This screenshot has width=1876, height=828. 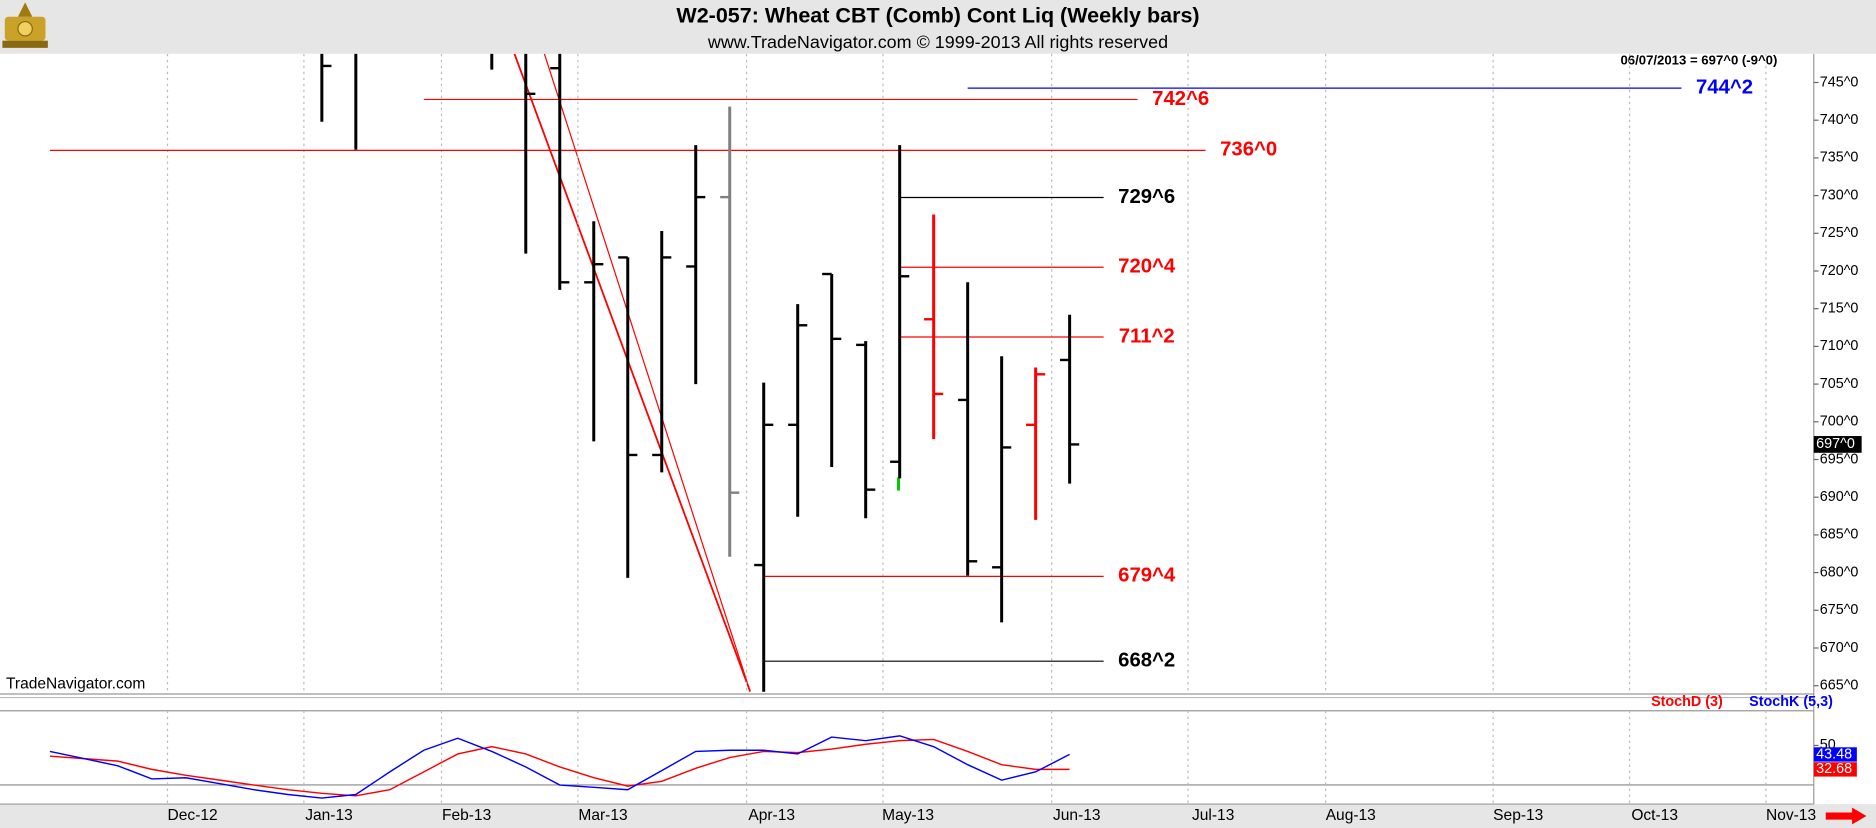 I want to click on panel-gap, so click(x=938, y=702).